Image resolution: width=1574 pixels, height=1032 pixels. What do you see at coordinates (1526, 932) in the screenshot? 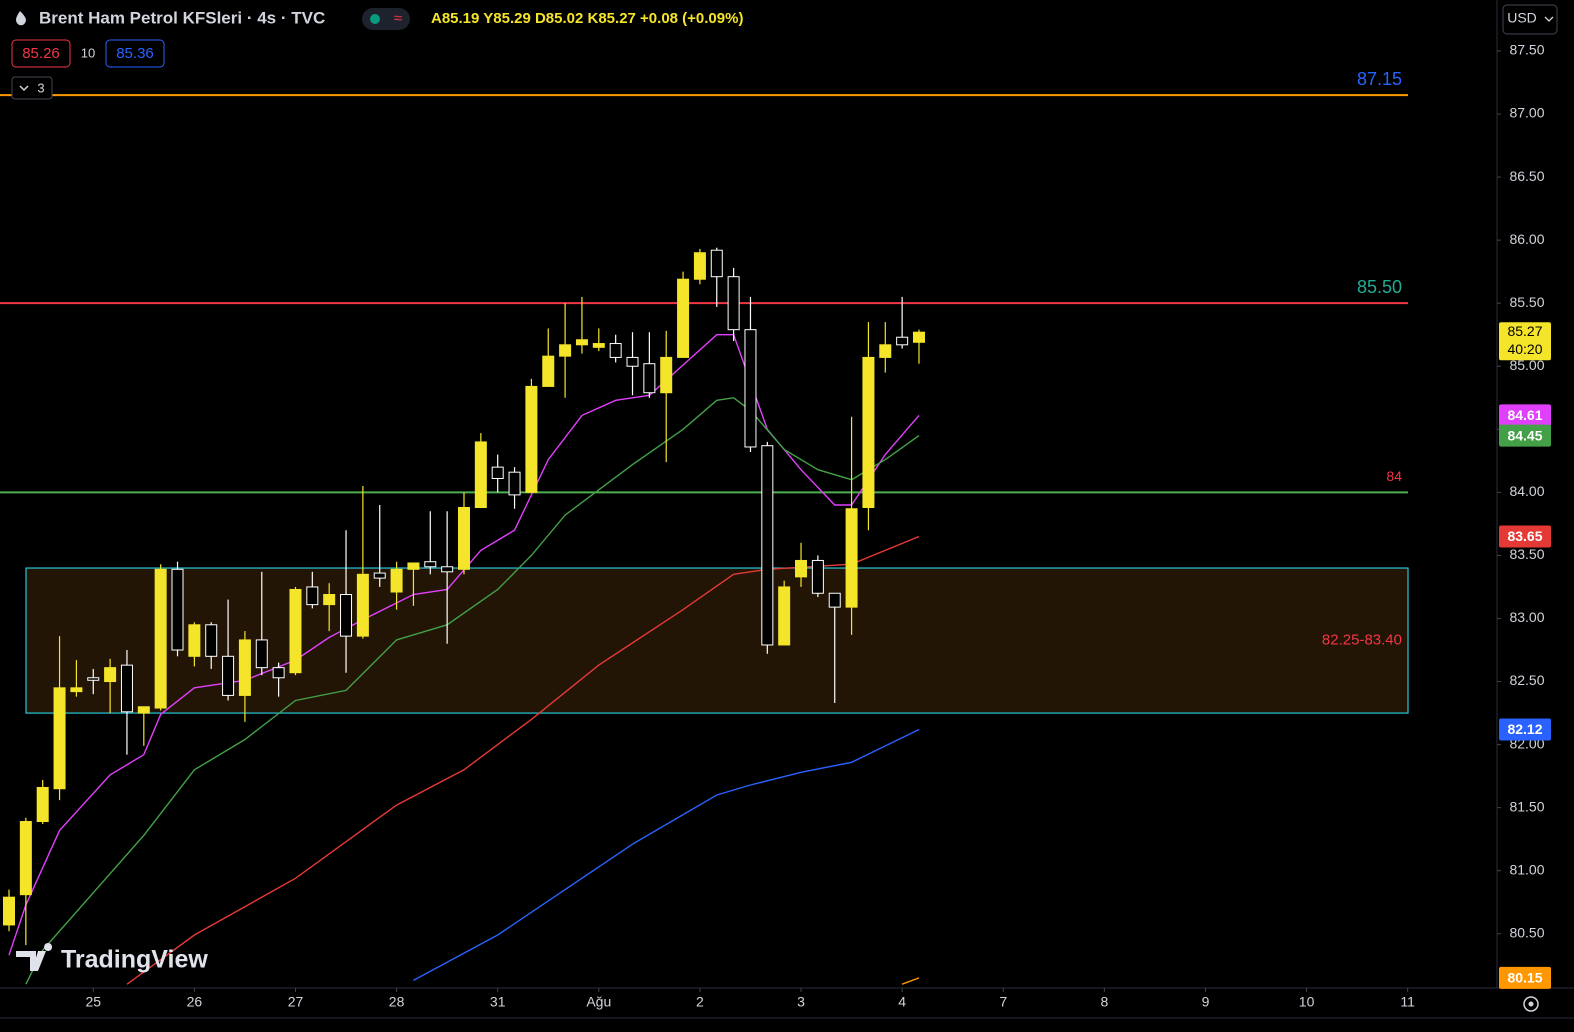
I see `y-tick-label: 80.50` at bounding box center [1526, 932].